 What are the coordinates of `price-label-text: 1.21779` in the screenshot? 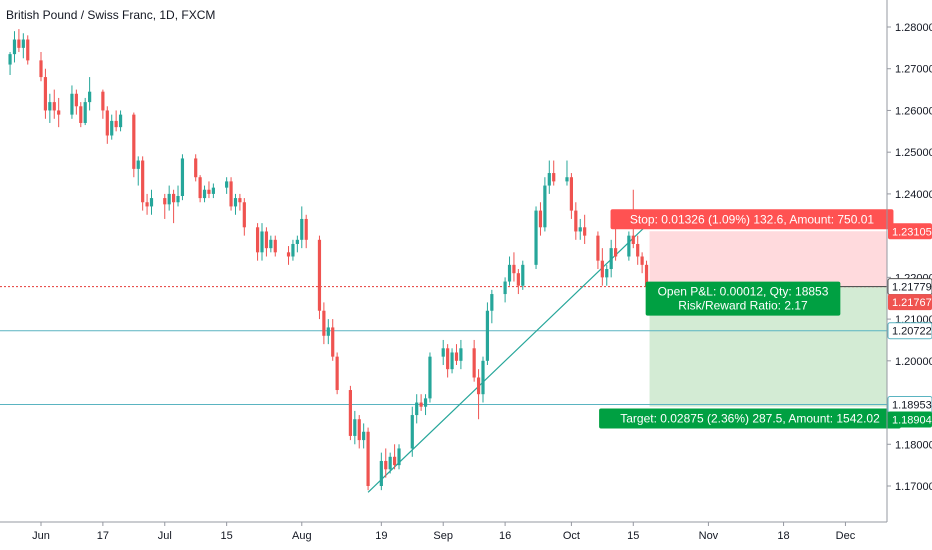 It's located at (912, 288).